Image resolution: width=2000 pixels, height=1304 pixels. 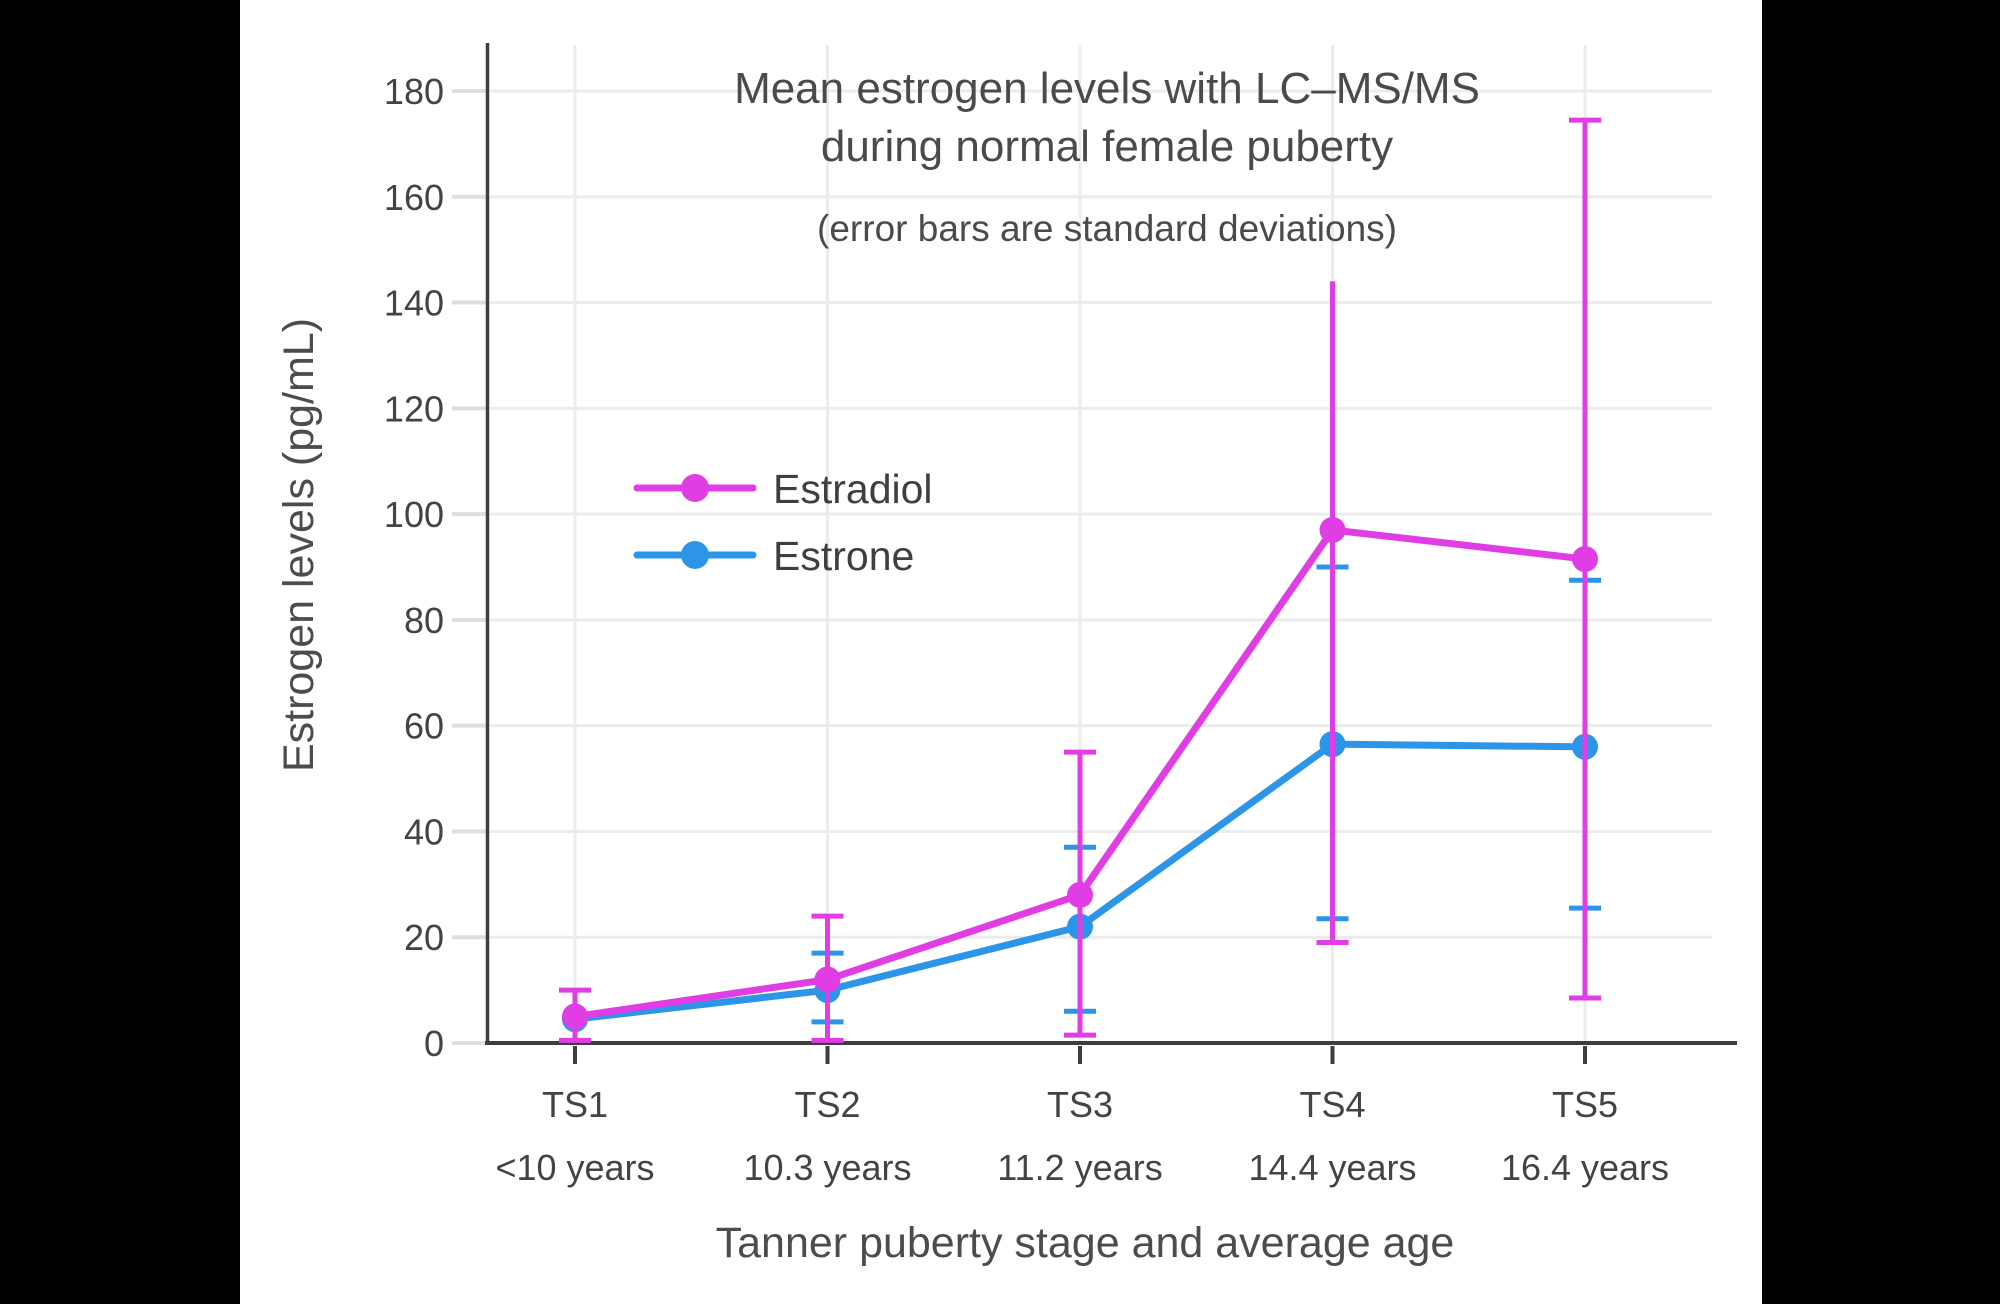 What do you see at coordinates (827, 1167) in the screenshot?
I see `x-tick-sublabel: 10.3 years` at bounding box center [827, 1167].